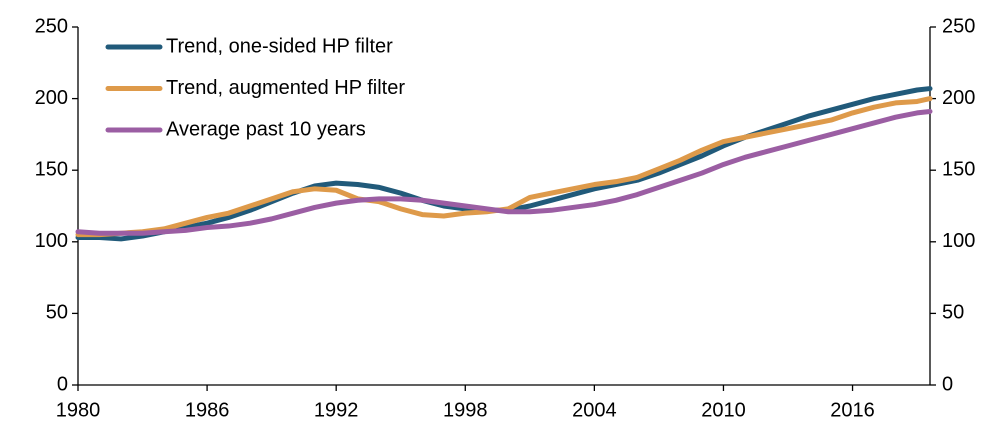  I want to click on x-tick-label: 1980, so click(78, 410).